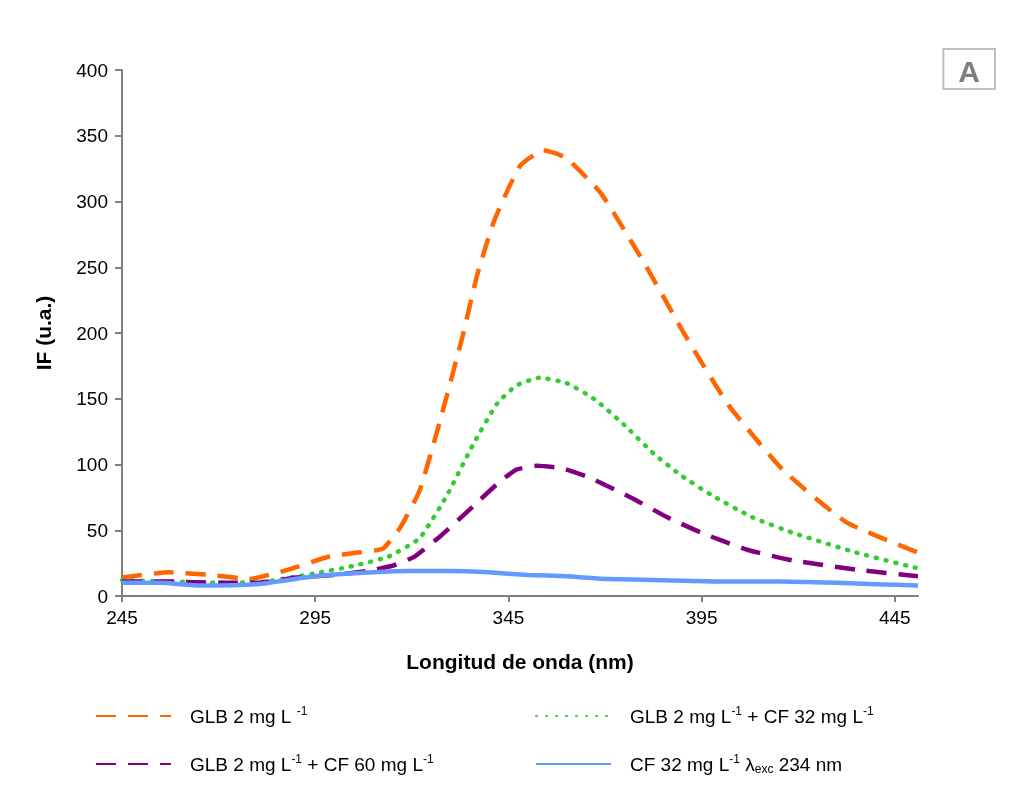 The width and height of the screenshot is (1031, 785). What do you see at coordinates (520, 661) in the screenshot?
I see `x-axis-title: Longitud de onda (nm)` at bounding box center [520, 661].